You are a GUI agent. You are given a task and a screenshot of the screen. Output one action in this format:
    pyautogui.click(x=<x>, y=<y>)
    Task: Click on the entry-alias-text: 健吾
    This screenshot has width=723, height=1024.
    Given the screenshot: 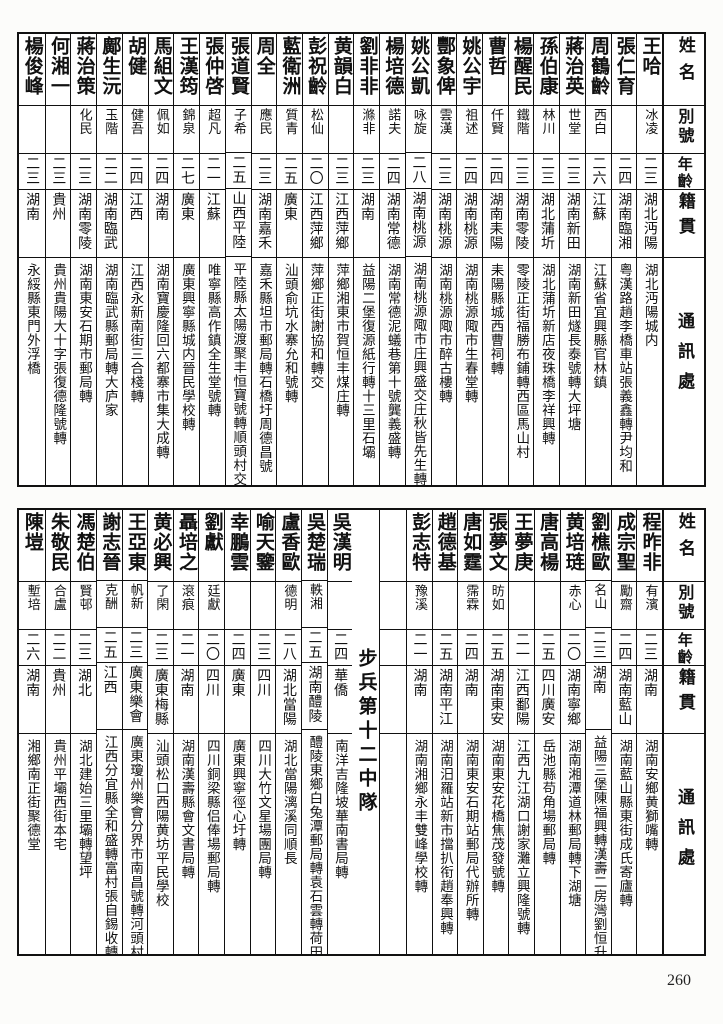 What is the action you would take?
    pyautogui.click(x=136, y=121)
    